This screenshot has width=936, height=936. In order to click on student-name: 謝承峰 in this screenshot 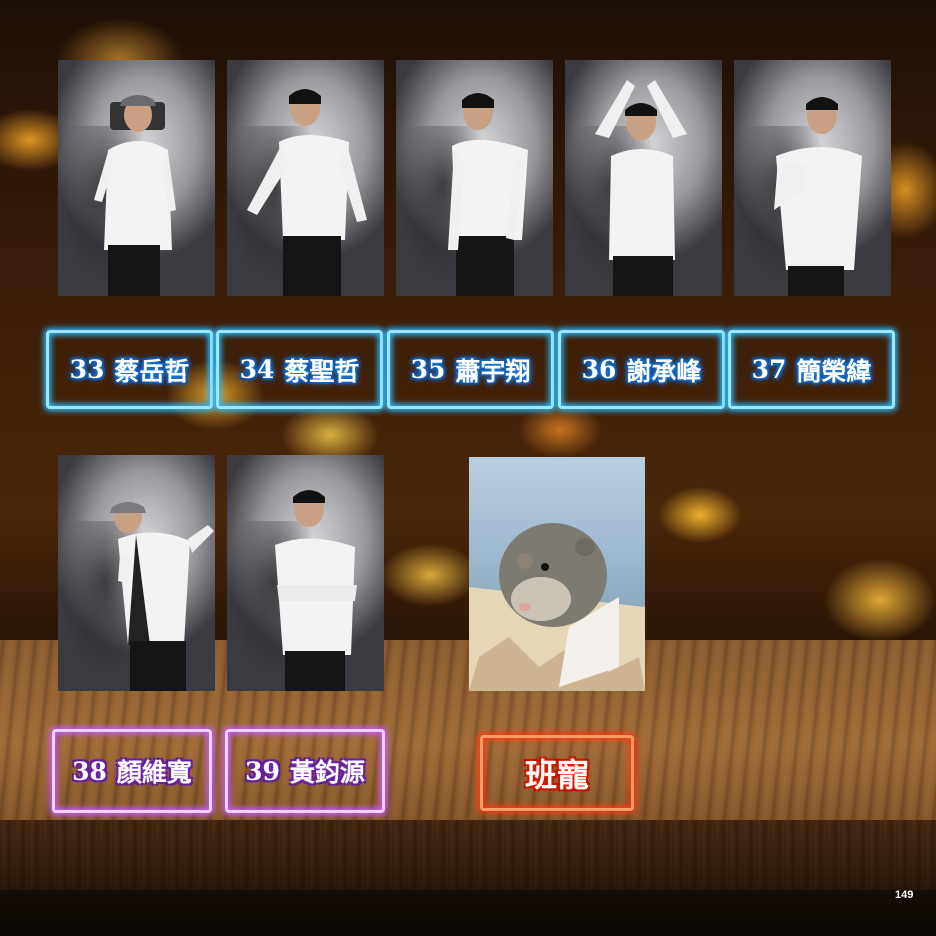, I will do `click(664, 371)`.